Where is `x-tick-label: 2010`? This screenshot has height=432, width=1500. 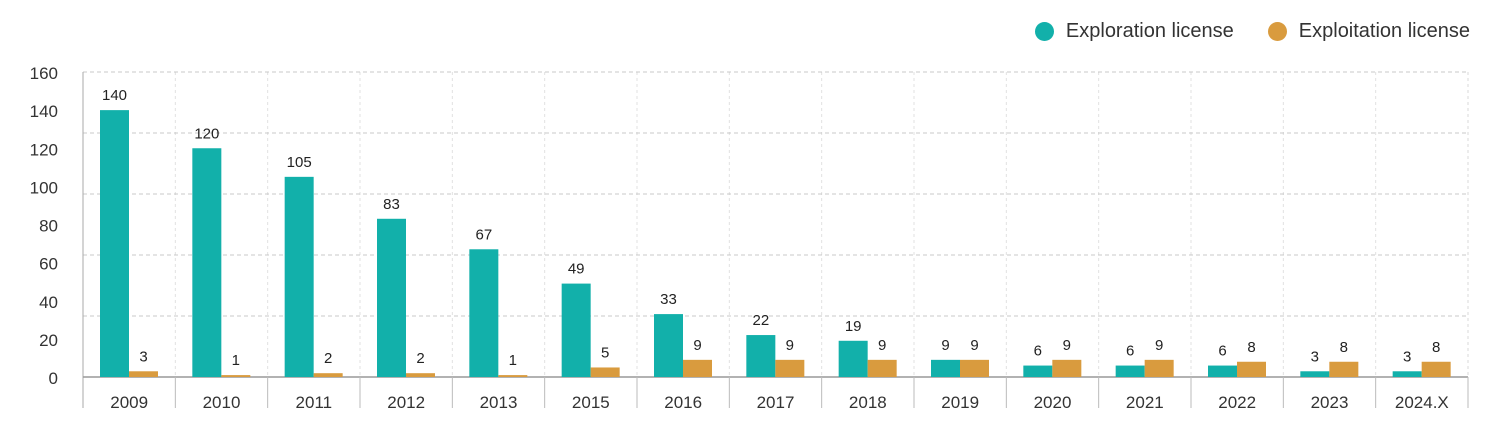 x-tick-label: 2010 is located at coordinates (222, 402).